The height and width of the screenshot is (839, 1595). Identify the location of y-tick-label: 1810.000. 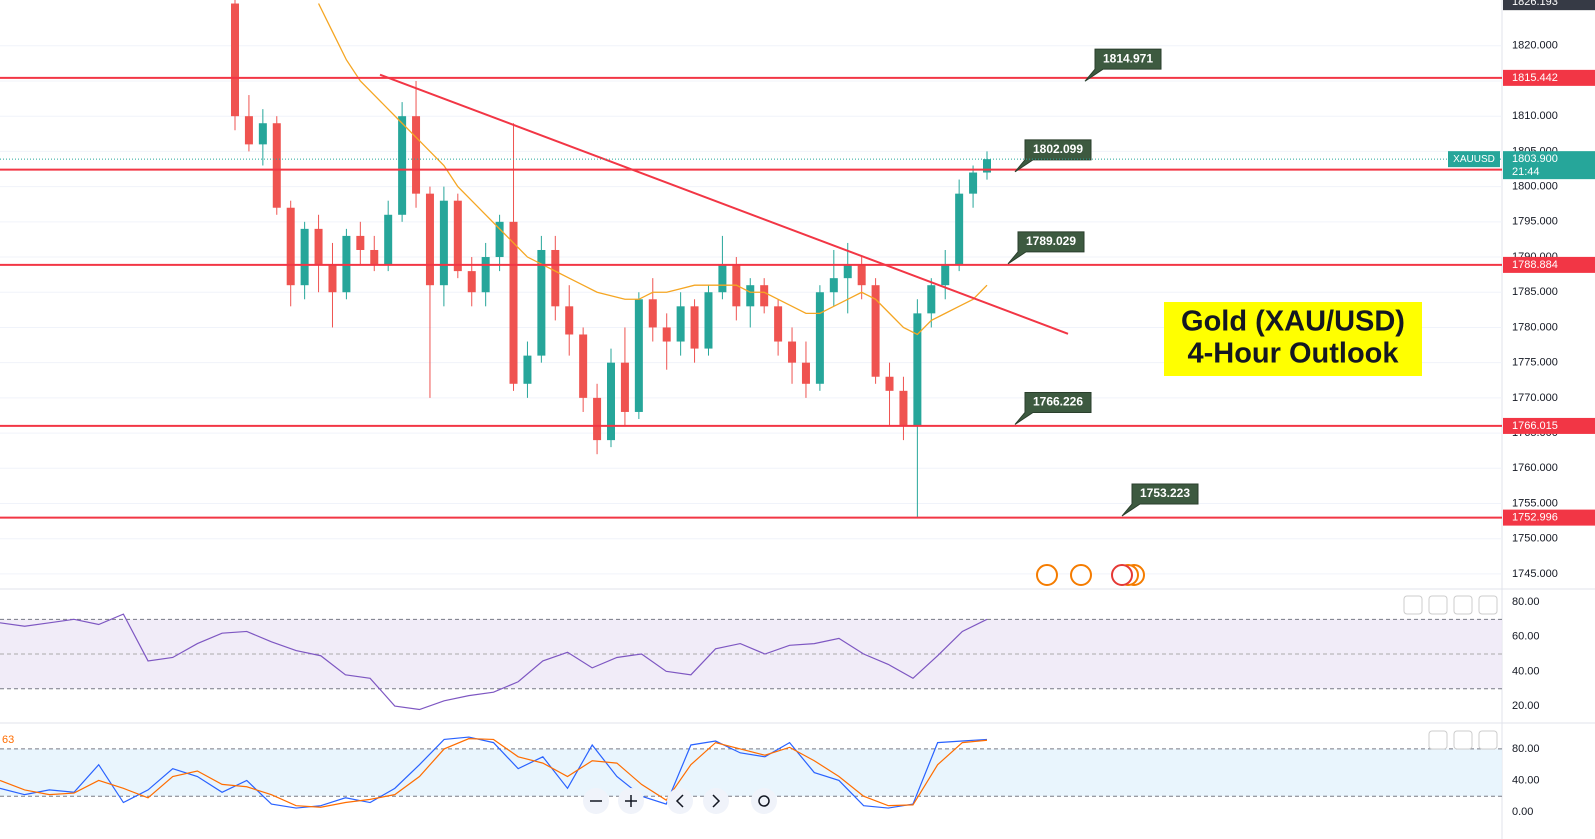
(1535, 116).